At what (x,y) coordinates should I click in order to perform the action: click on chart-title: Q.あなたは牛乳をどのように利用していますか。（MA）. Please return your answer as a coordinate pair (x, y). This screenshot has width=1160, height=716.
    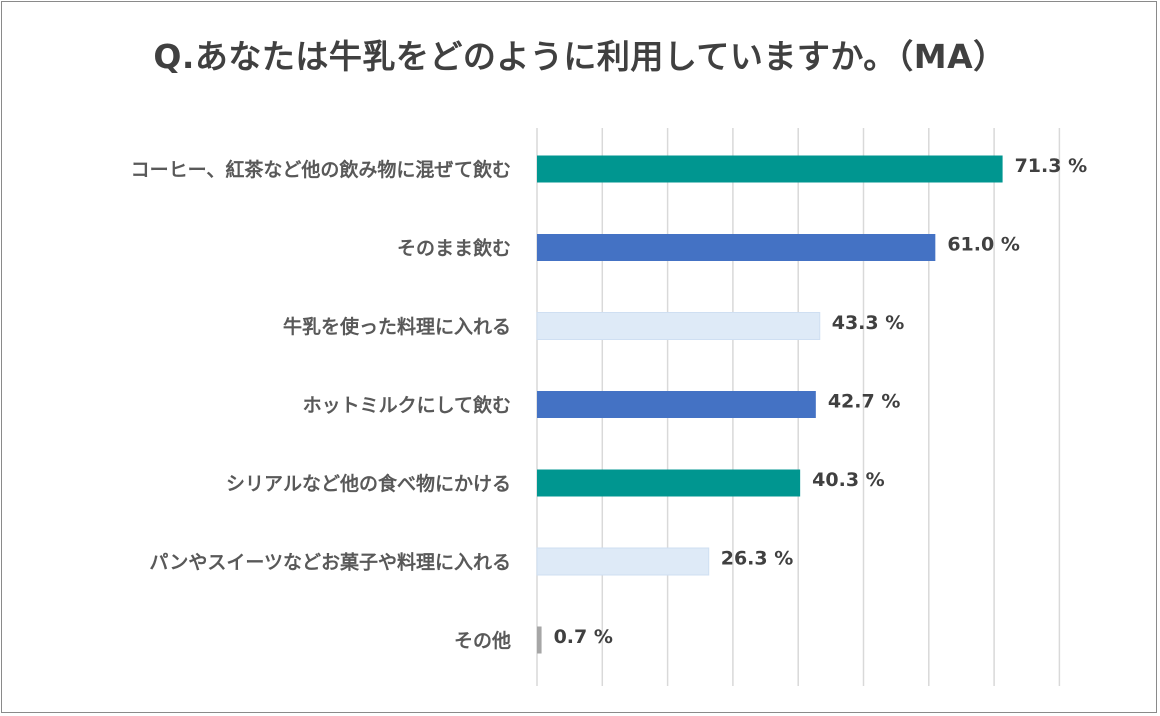
    Looking at the image, I should click on (580, 56).